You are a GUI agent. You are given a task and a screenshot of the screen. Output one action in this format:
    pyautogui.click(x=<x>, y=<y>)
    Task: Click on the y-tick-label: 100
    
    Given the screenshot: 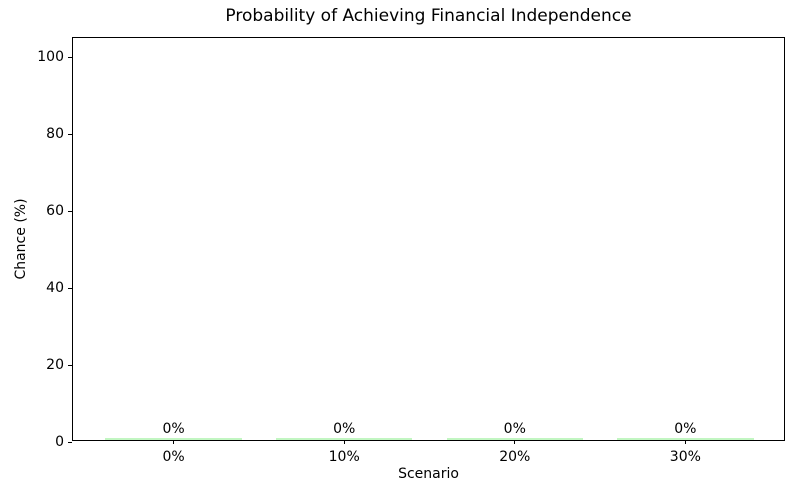 What is the action you would take?
    pyautogui.click(x=50, y=57)
    